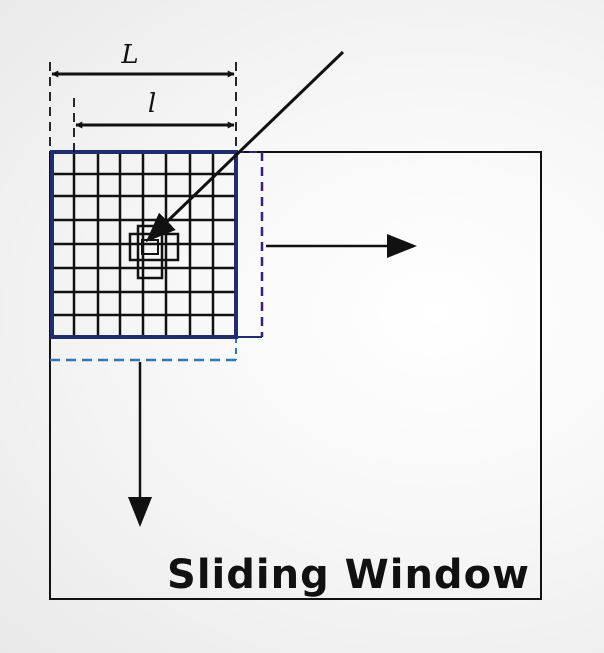  I want to click on pointer-arrow, so click(245, 146).